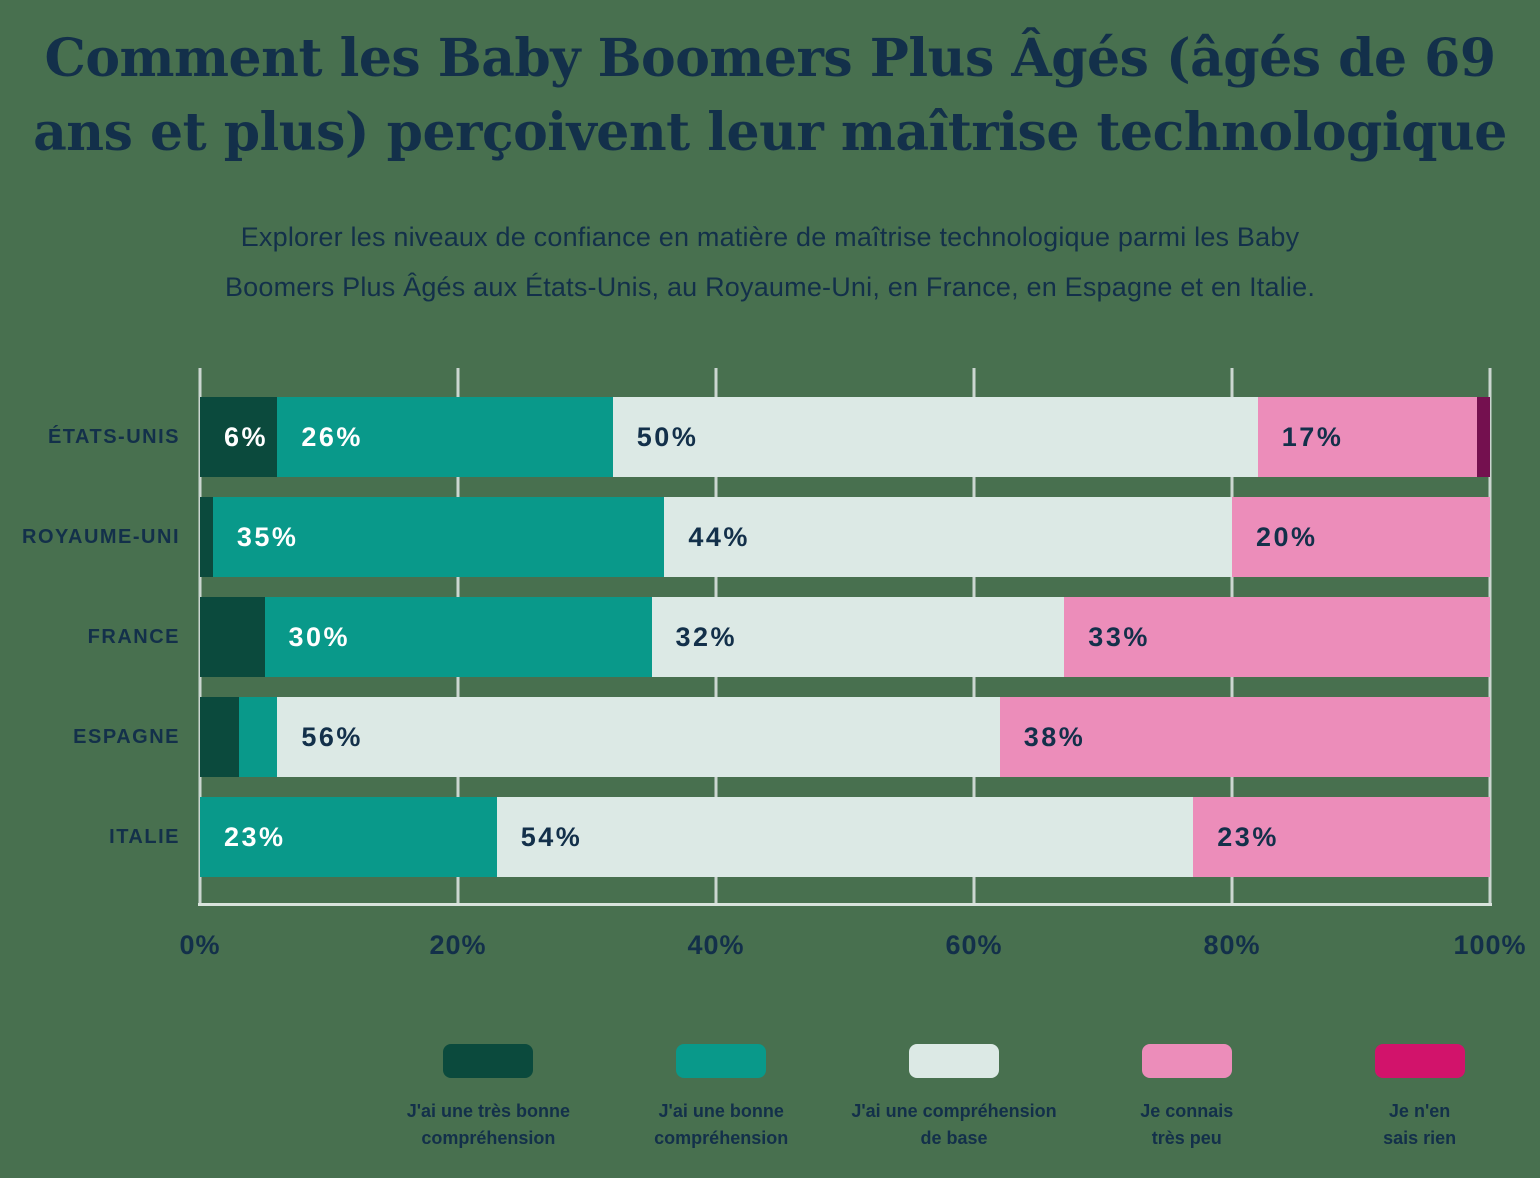  Describe the element at coordinates (332, 736) in the screenshot. I see `bar-value-label: 56%` at that location.